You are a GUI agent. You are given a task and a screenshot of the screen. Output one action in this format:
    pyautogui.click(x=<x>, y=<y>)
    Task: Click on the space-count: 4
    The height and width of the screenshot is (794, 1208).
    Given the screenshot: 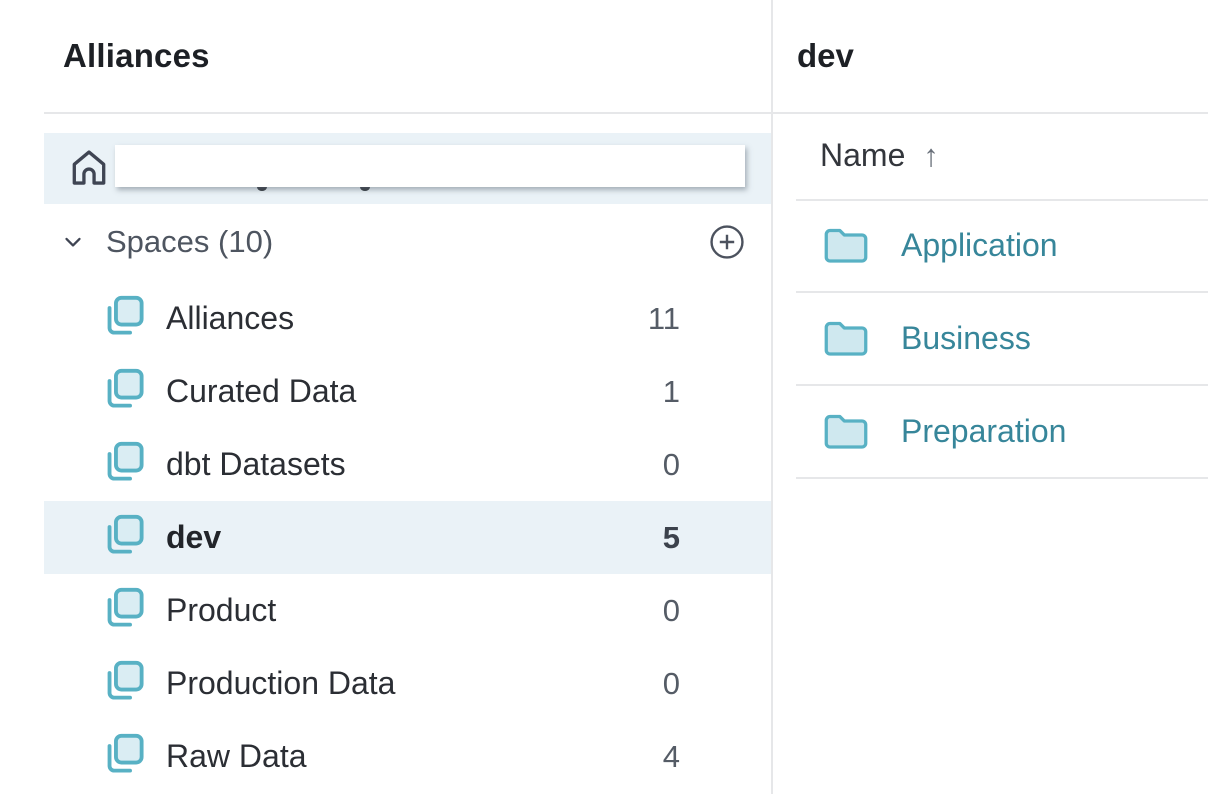 What is the action you would take?
    pyautogui.click(x=671, y=756)
    